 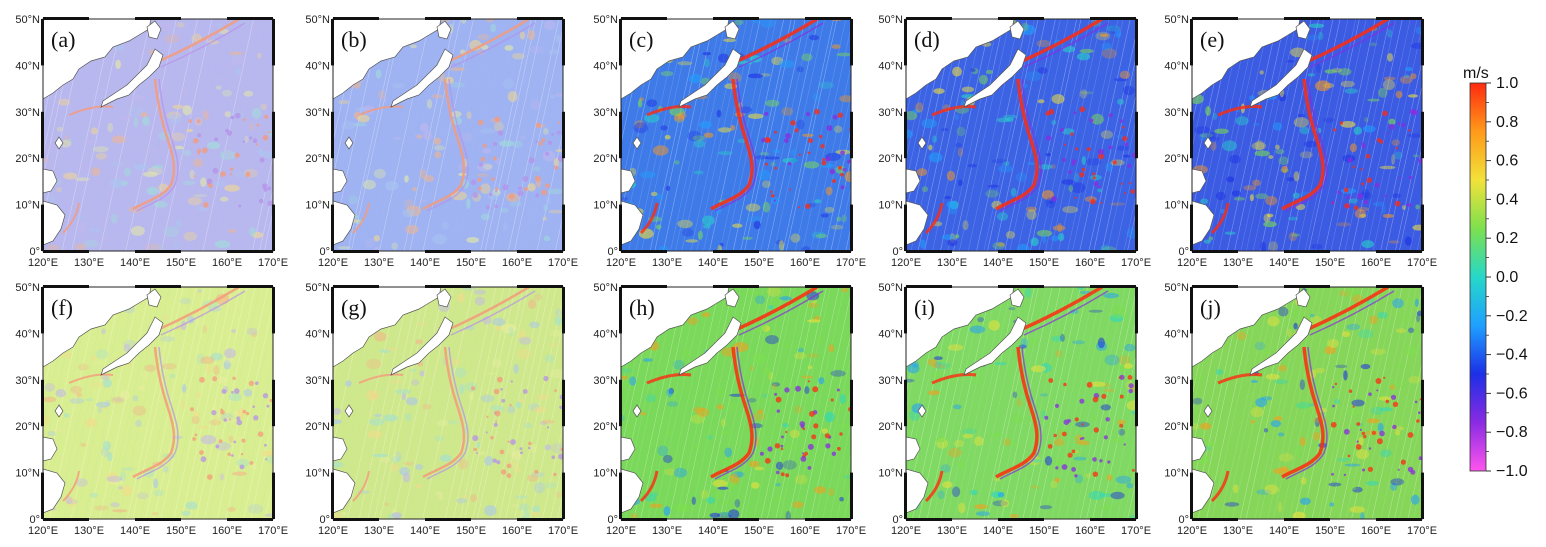 I want to click on panel-label: (d), so click(x=927, y=39).